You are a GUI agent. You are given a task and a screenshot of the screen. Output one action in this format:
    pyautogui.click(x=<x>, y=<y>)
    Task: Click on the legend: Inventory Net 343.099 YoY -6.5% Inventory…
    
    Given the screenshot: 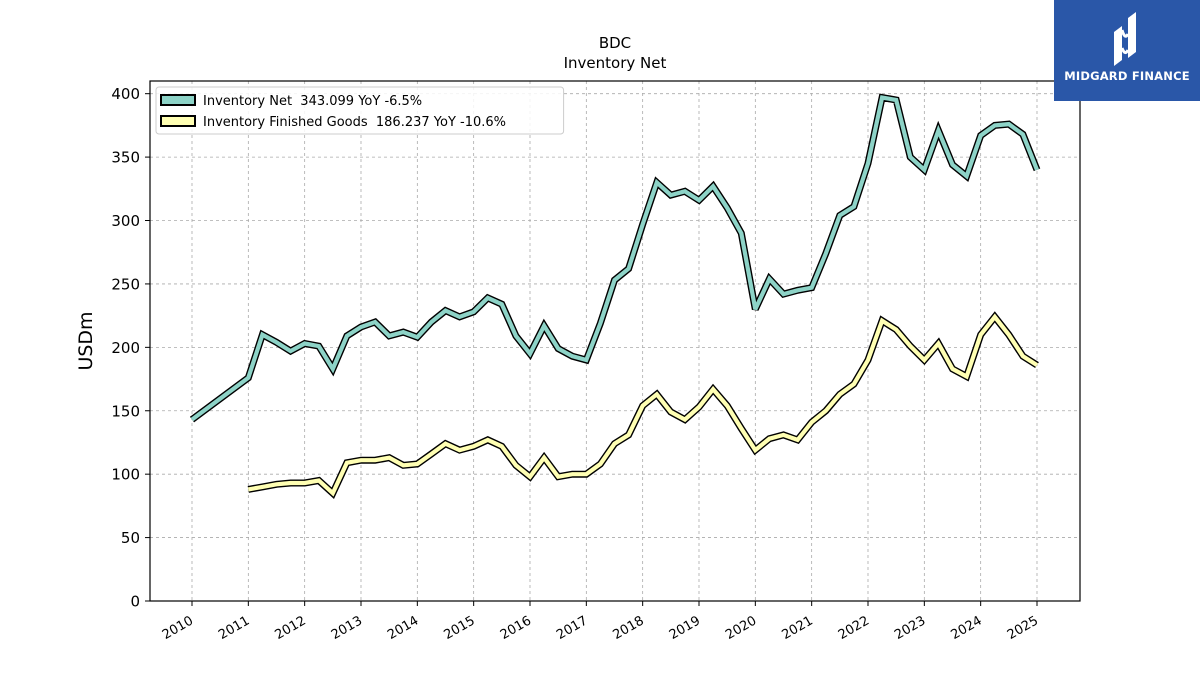 What is the action you would take?
    pyautogui.click(x=360, y=110)
    